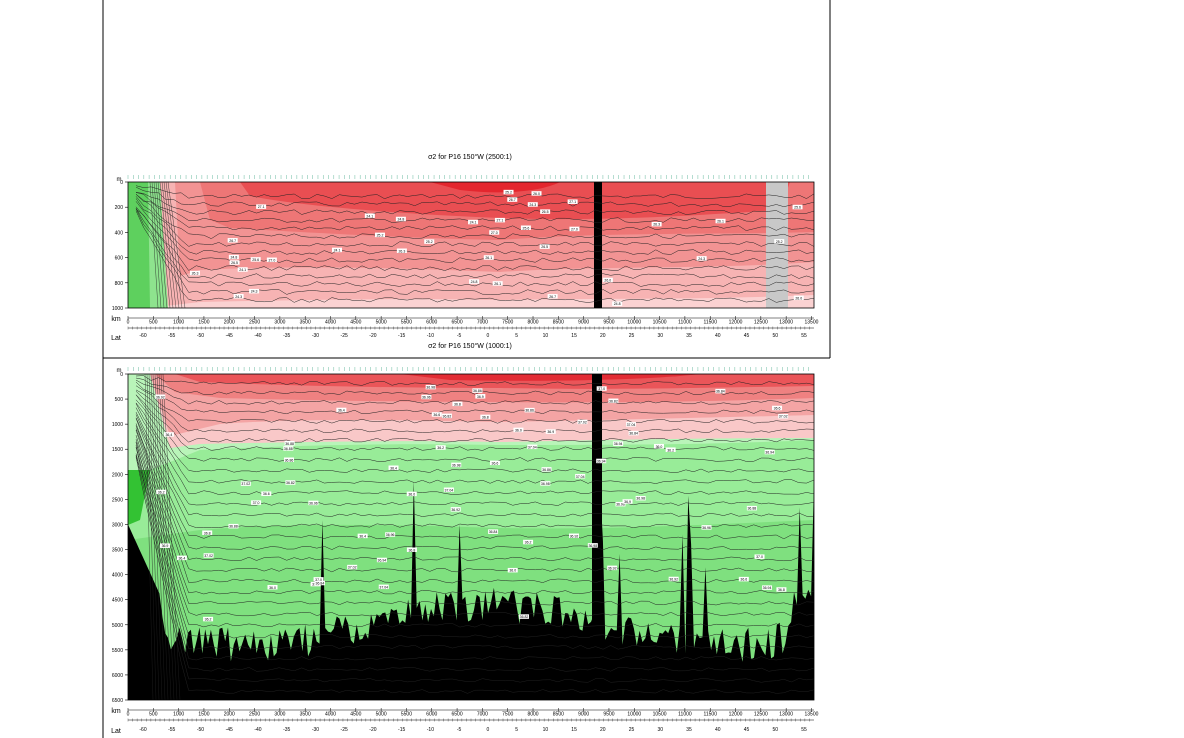  What do you see at coordinates (315, 336) in the screenshot?
I see `lat-tick-label: -30` at bounding box center [315, 336].